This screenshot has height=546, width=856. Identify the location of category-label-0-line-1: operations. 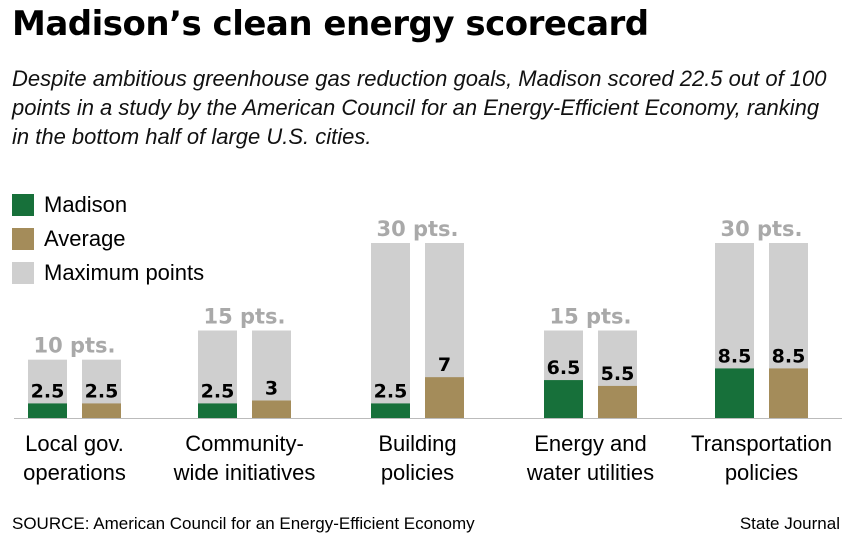
(74, 472).